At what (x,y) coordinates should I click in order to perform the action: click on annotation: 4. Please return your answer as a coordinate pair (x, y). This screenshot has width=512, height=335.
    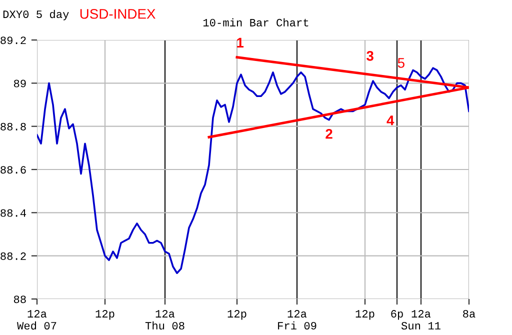
    Looking at the image, I should click on (390, 121).